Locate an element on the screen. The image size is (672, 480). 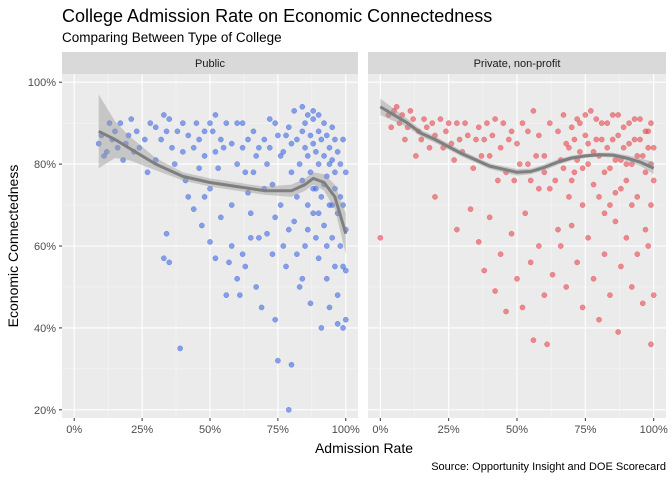
x-tick-label: 50% is located at coordinates (210, 430).